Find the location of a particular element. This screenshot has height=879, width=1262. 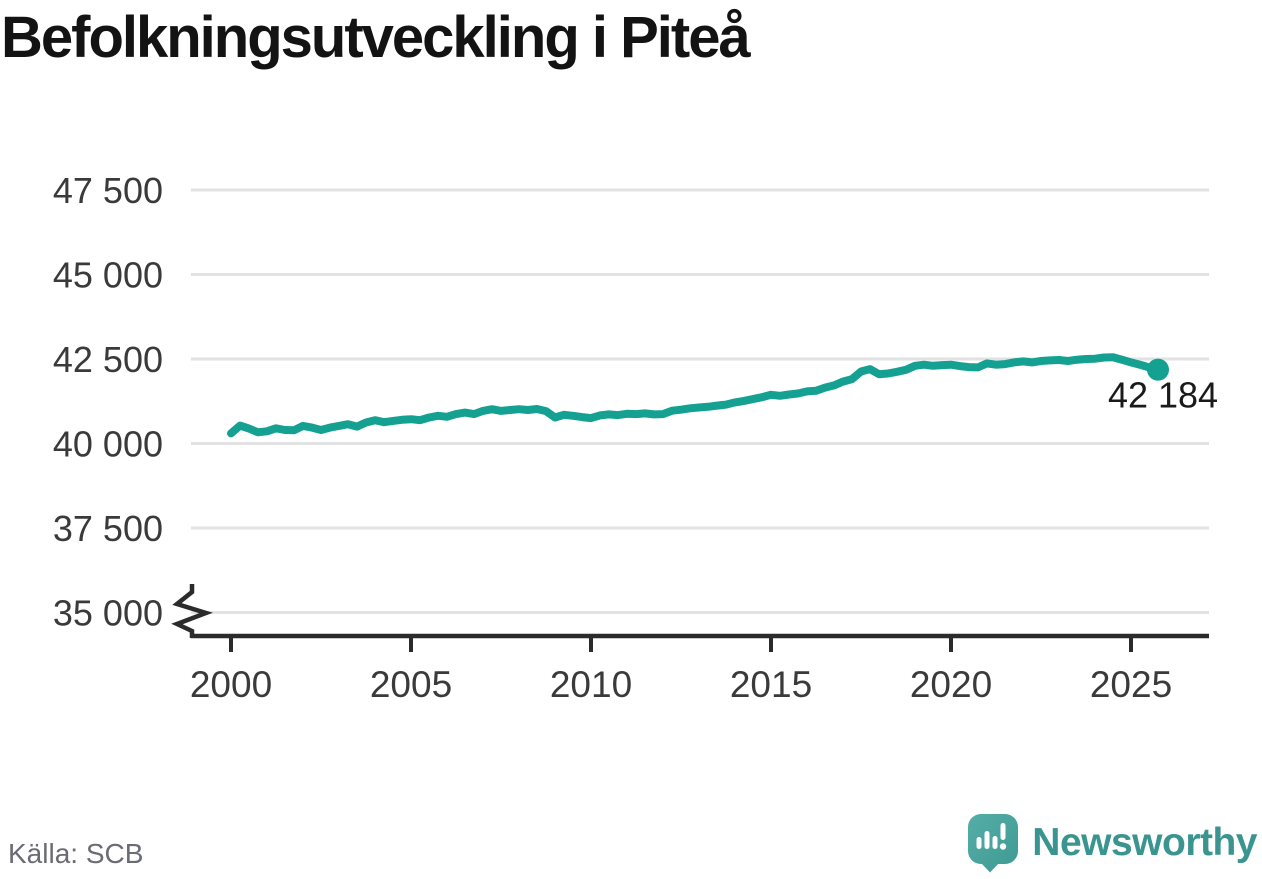

x-axis-labels: 2000 2005 2010 2015 2020 2025 is located at coordinates (681, 684).